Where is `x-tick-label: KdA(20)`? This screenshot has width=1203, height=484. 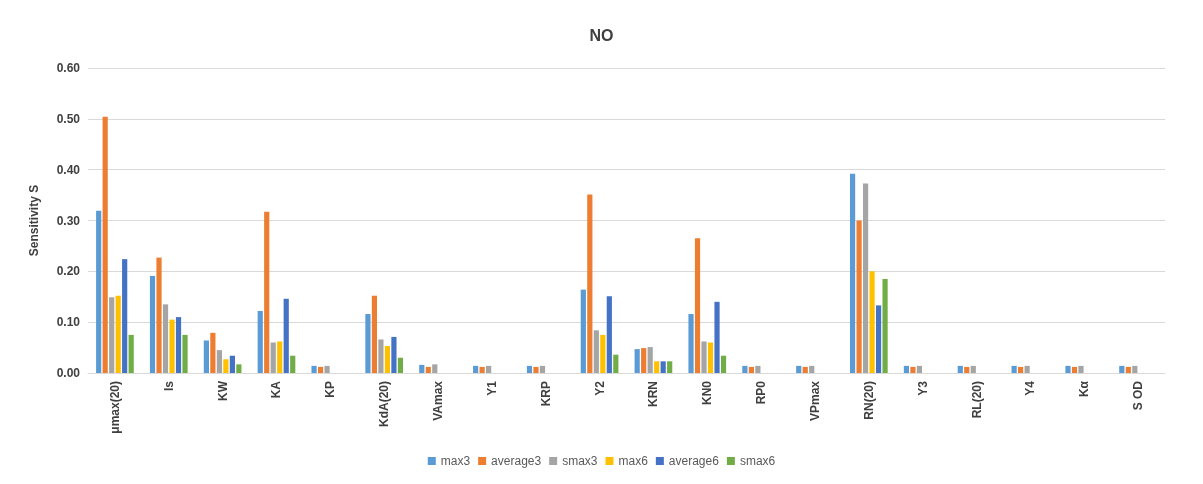
x-tick-label: KdA(20) is located at coordinates (384, 404).